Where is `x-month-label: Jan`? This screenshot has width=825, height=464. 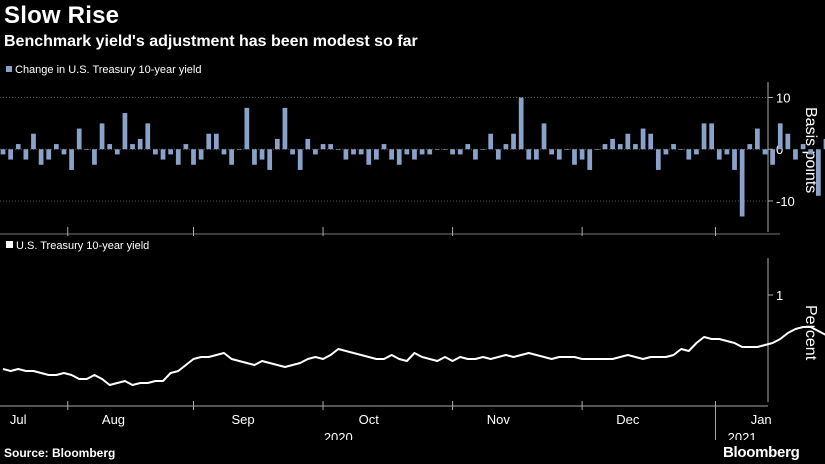
x-month-label: Jan is located at coordinates (761, 419).